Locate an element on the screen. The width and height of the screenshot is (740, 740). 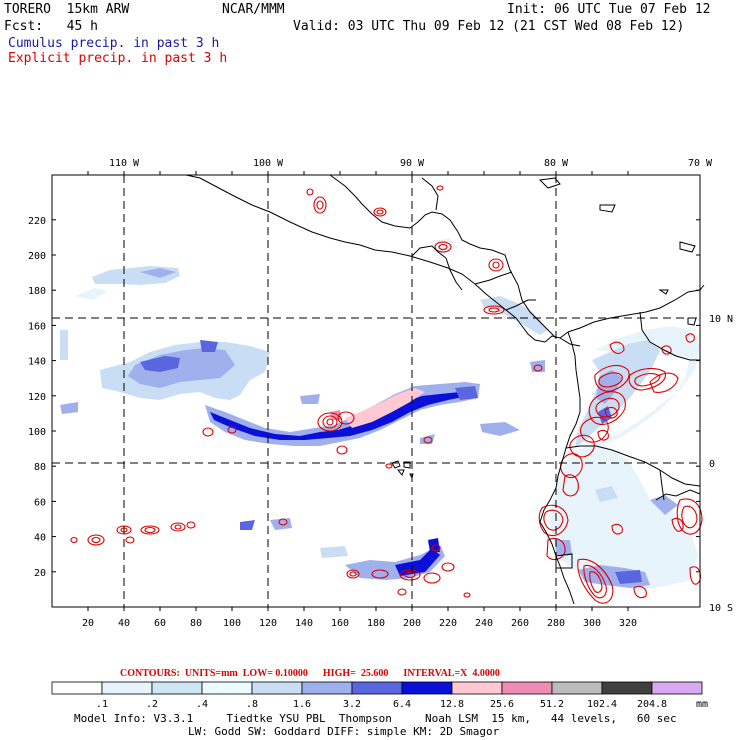
forecast-hour: Fcst: 45 h is located at coordinates (51, 26).